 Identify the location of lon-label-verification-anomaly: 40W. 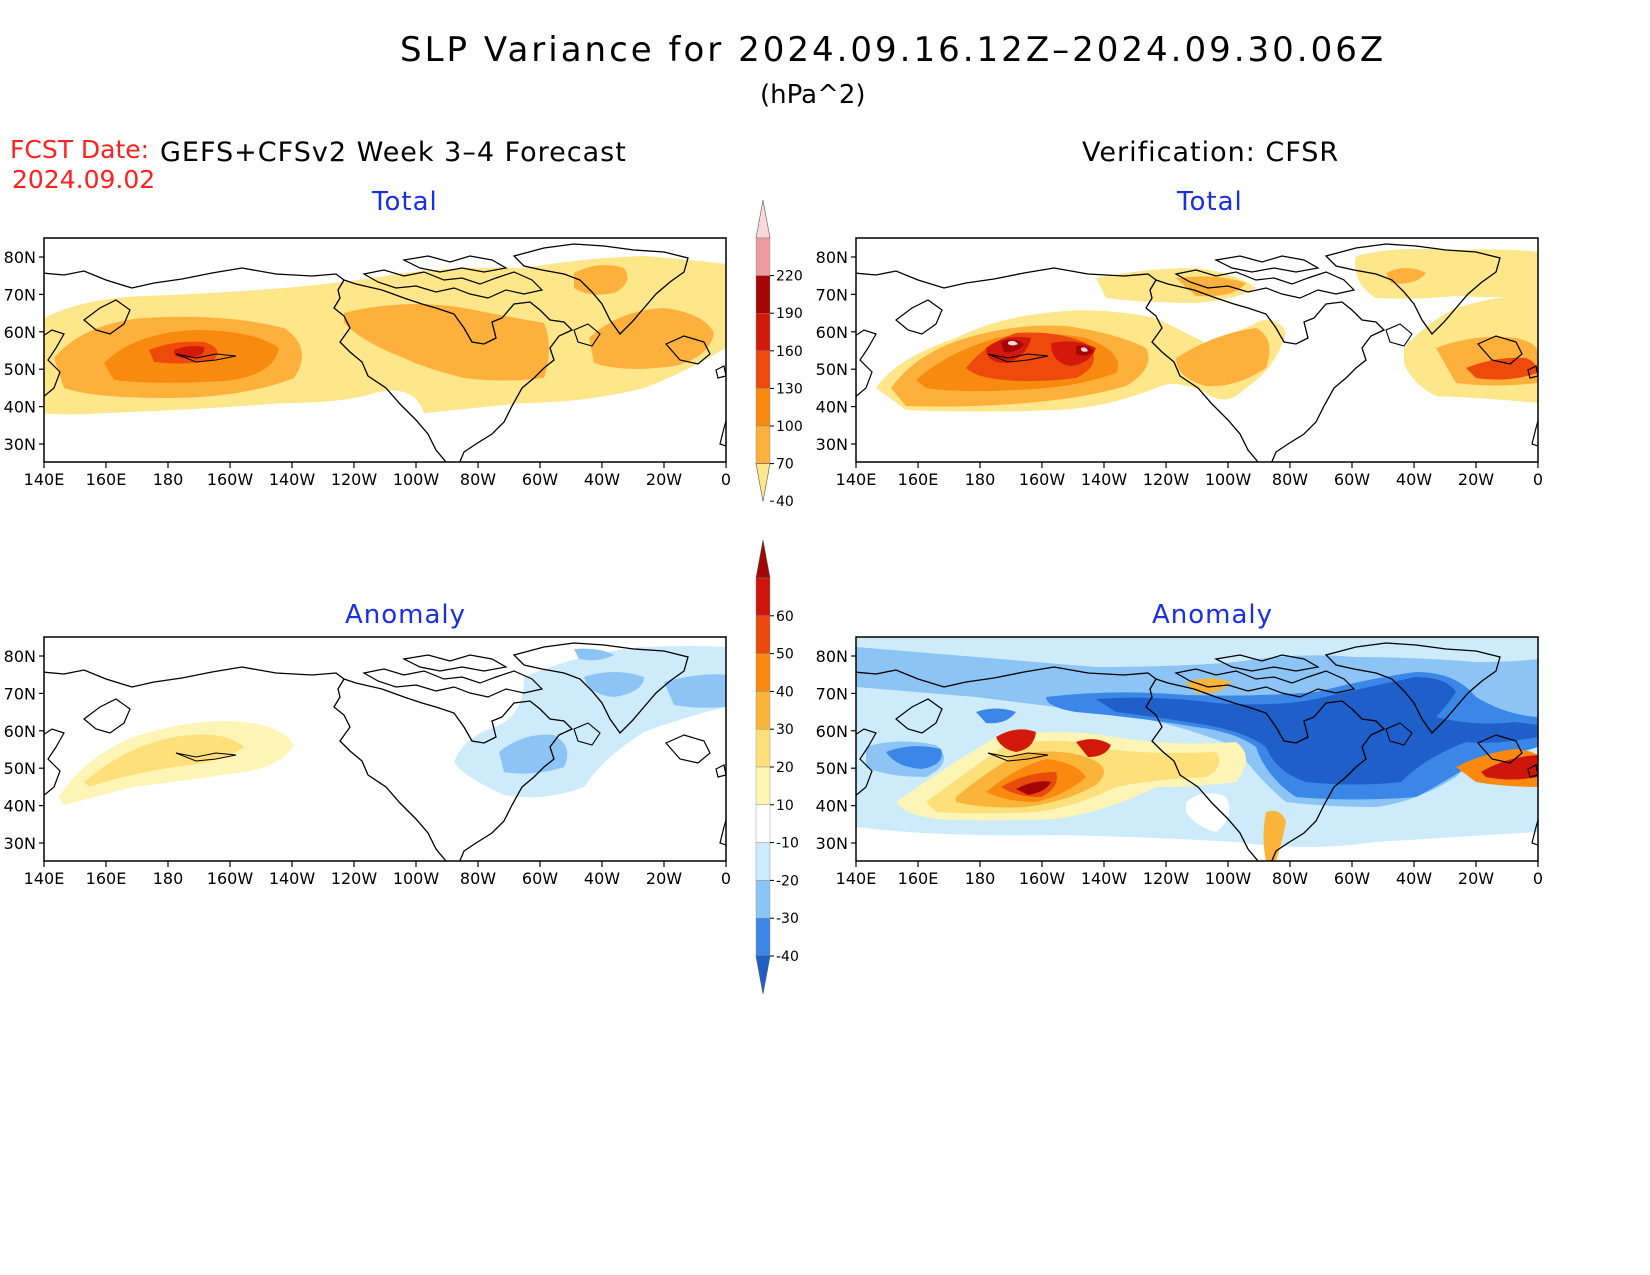
(1414, 878).